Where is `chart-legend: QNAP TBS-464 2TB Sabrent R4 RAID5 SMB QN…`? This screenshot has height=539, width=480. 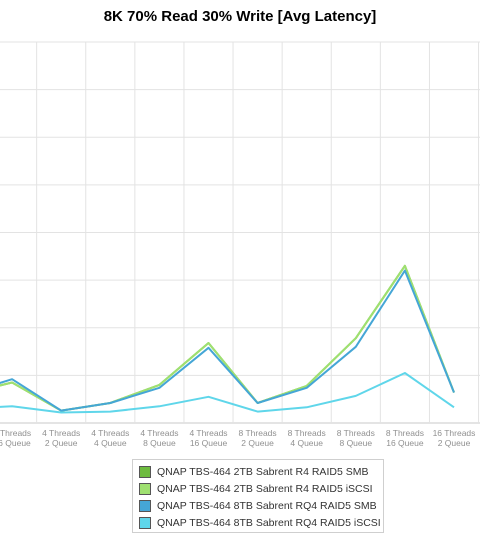 chart-legend: QNAP TBS-464 2TB Sabrent R4 RAID5 SMB QN… is located at coordinates (258, 496).